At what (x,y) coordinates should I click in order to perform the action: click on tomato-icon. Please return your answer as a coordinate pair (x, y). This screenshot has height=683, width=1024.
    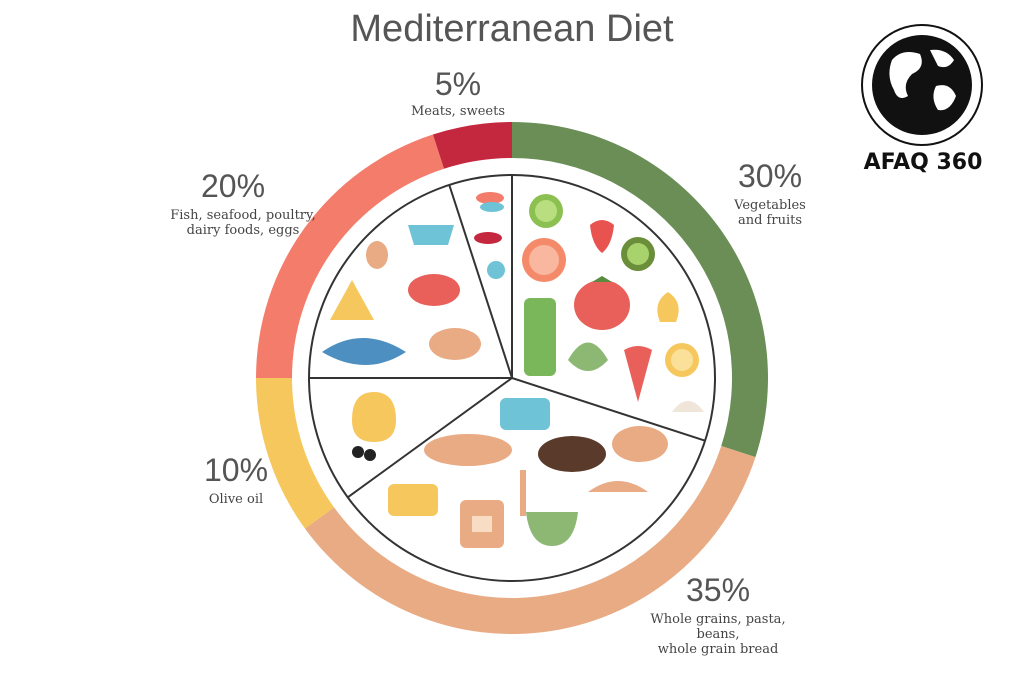
    Looking at the image, I should click on (602, 305).